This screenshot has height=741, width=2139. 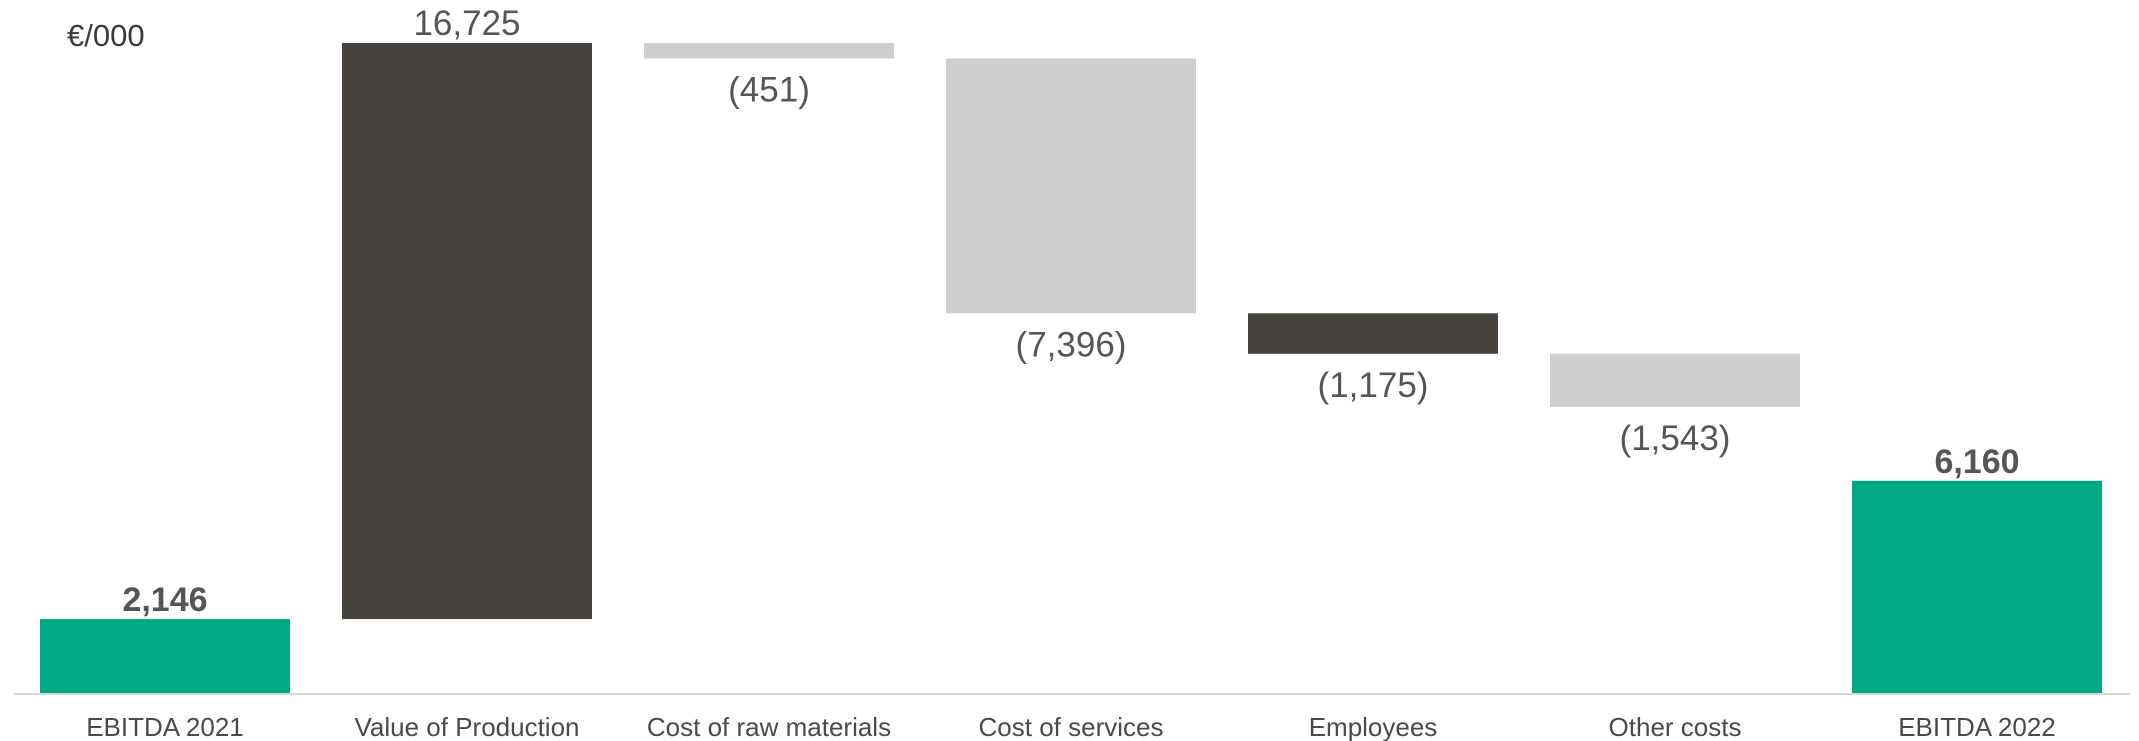 What do you see at coordinates (1675, 726) in the screenshot?
I see `category-label-other-costs: Other costs` at bounding box center [1675, 726].